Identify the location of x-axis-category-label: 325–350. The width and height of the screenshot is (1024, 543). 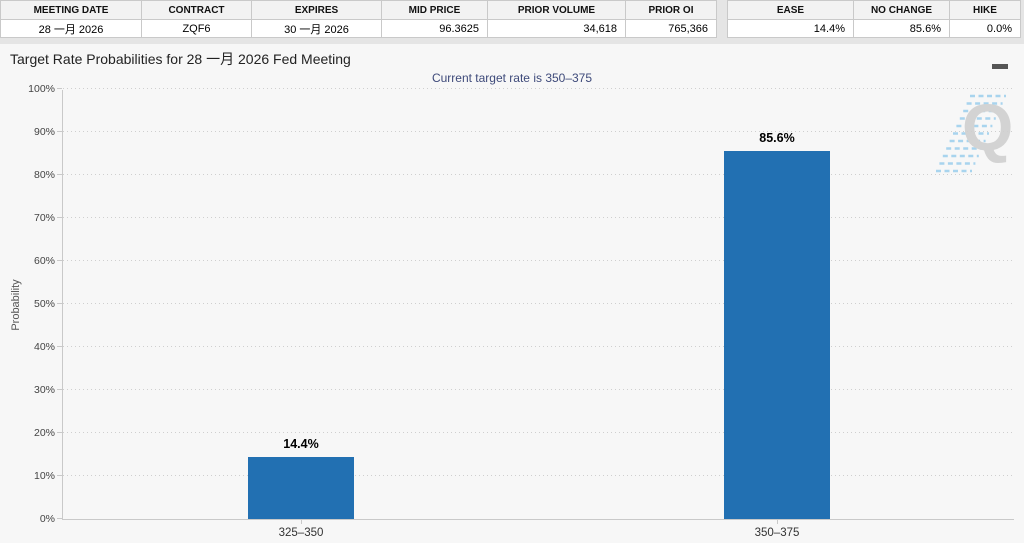
(301, 533).